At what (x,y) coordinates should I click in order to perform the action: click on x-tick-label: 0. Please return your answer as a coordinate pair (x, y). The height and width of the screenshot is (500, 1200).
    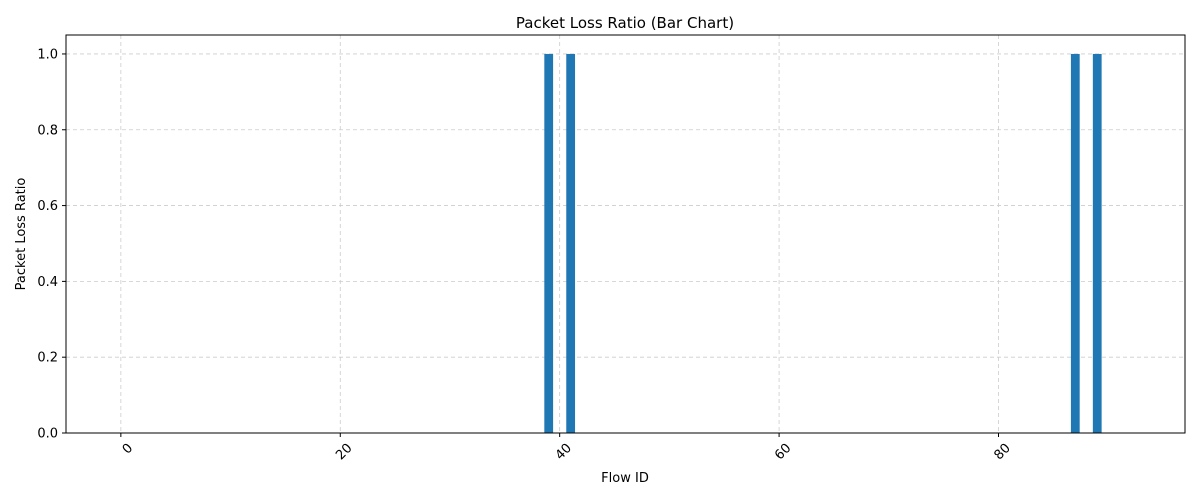
    Looking at the image, I should click on (128, 449).